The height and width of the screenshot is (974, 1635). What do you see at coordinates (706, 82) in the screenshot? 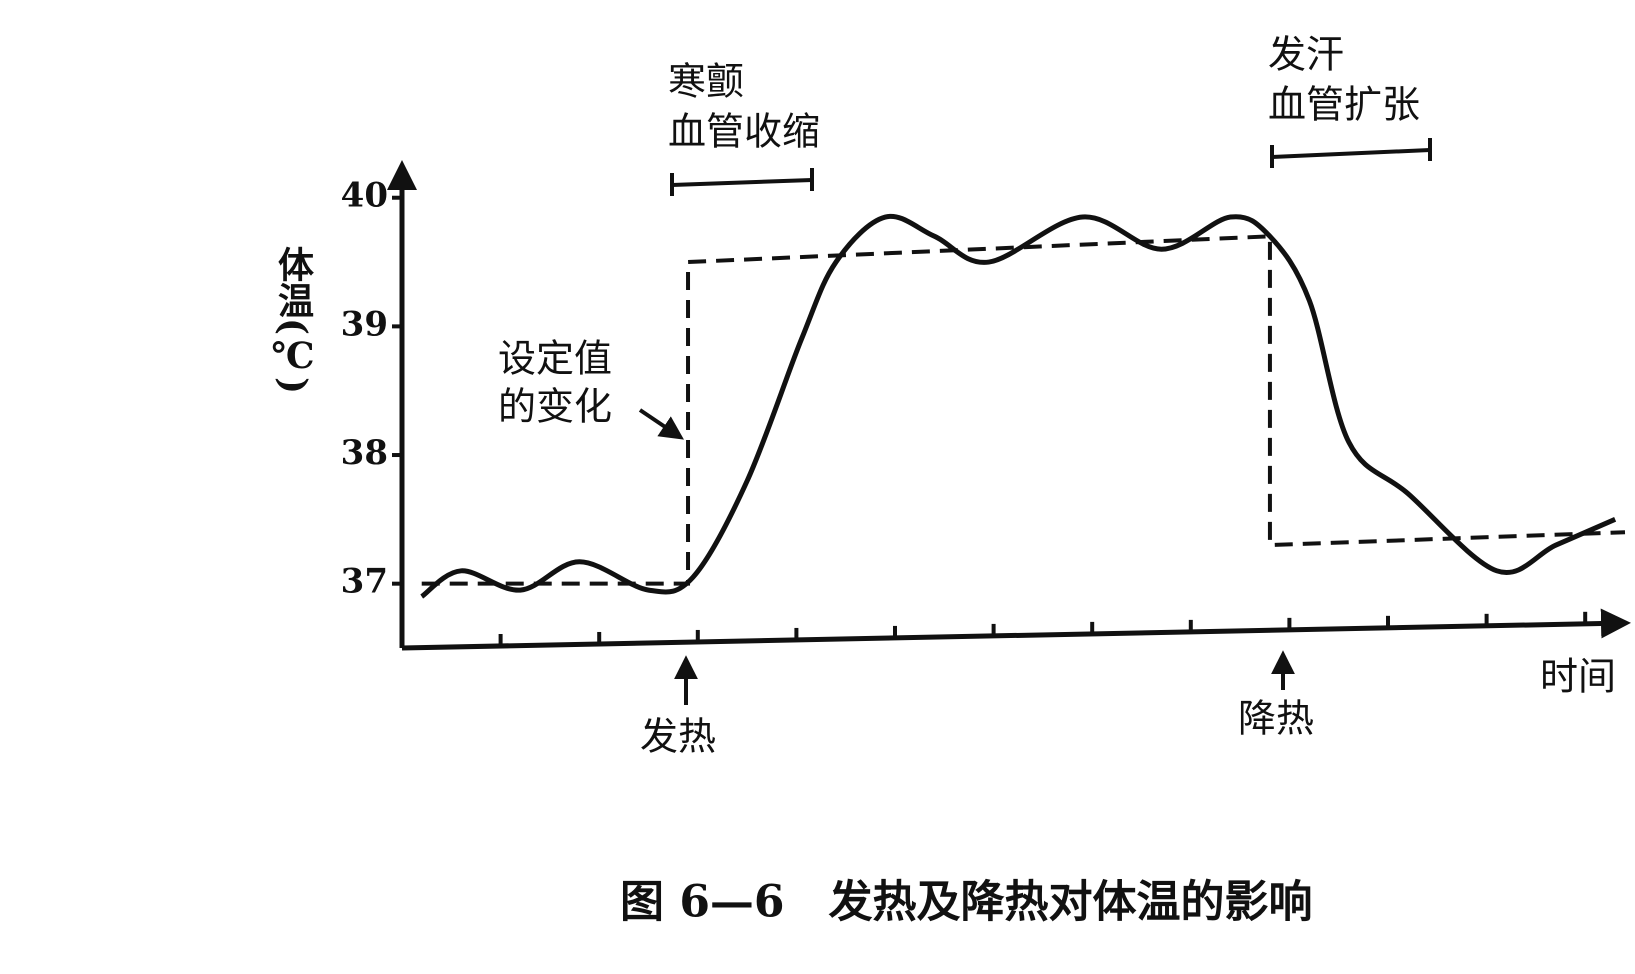
I see `annotation: 寒颤` at bounding box center [706, 82].